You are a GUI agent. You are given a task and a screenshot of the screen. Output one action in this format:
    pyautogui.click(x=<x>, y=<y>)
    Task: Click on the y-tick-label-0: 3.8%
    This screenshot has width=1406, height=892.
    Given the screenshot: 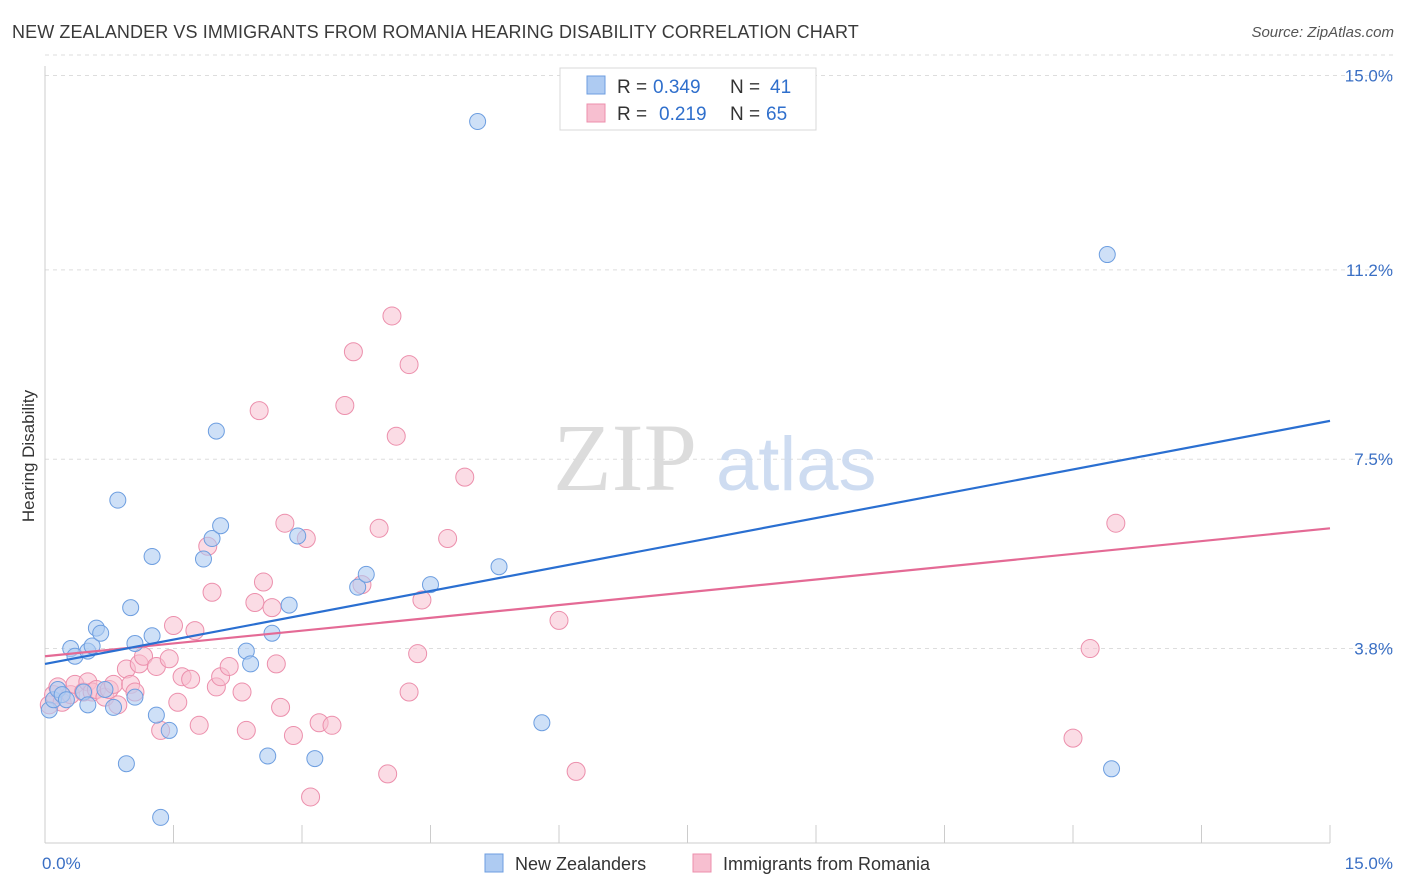 What is the action you would take?
    pyautogui.click(x=1373, y=649)
    